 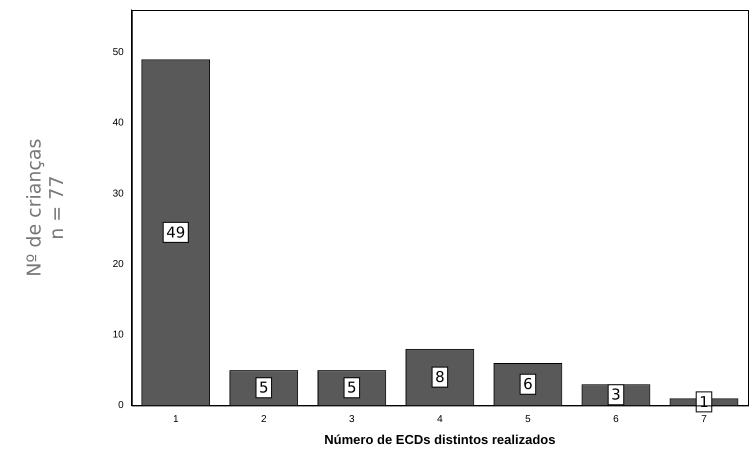 What do you see at coordinates (616, 395) in the screenshot?
I see `data-label: 3` at bounding box center [616, 395].